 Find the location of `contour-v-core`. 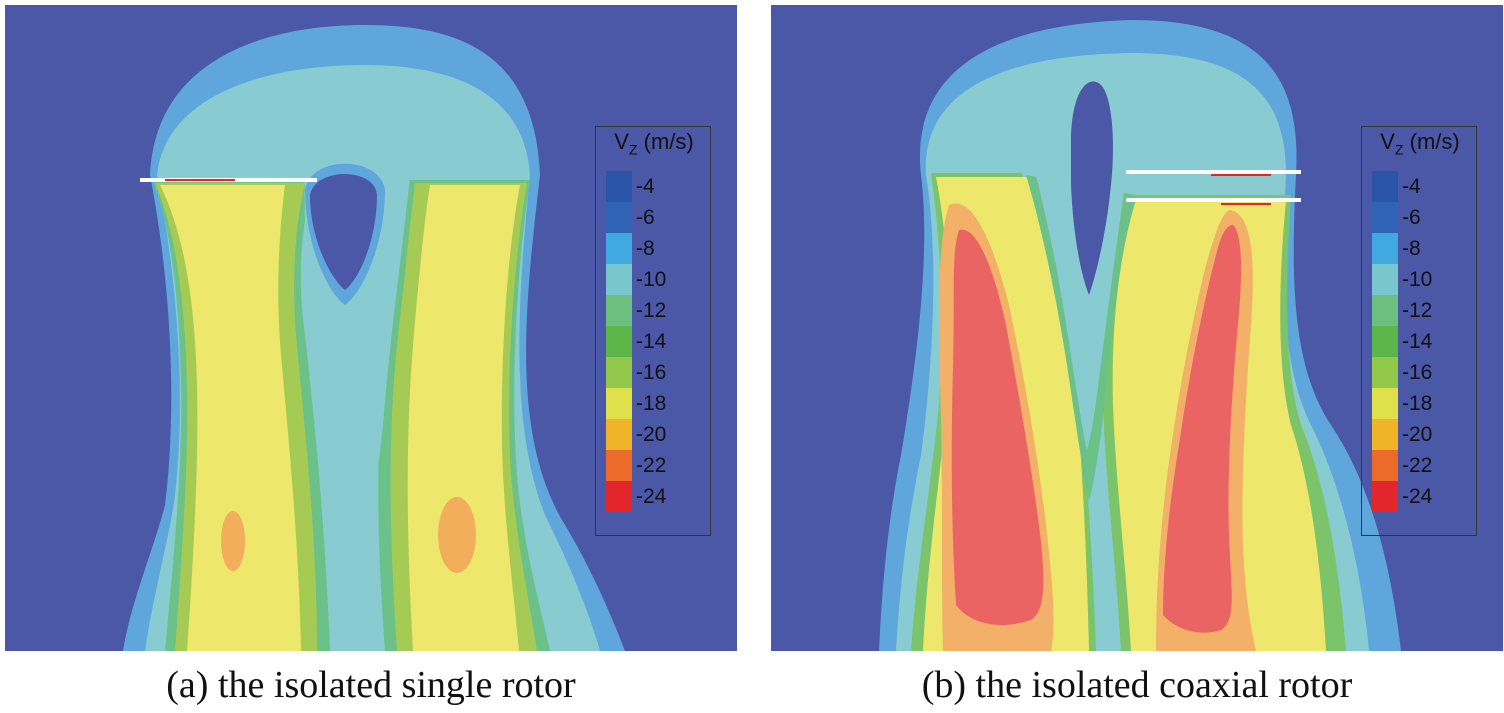

contour-v-core is located at coordinates (1081, 312).